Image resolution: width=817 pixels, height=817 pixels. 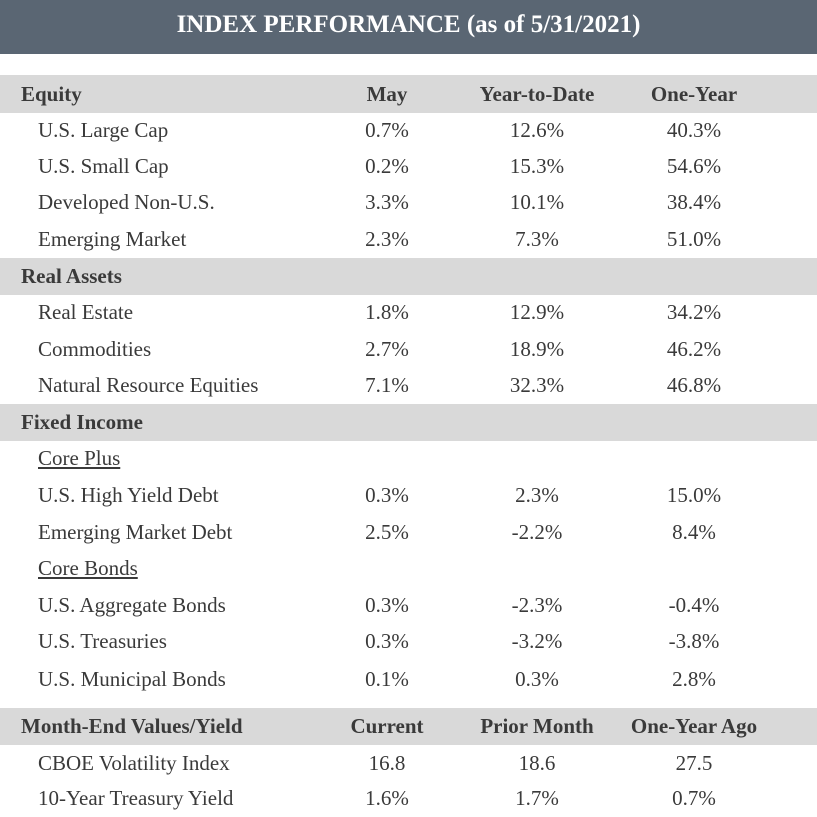 I want to click on value-one-year: 46.2%, so click(x=694, y=349).